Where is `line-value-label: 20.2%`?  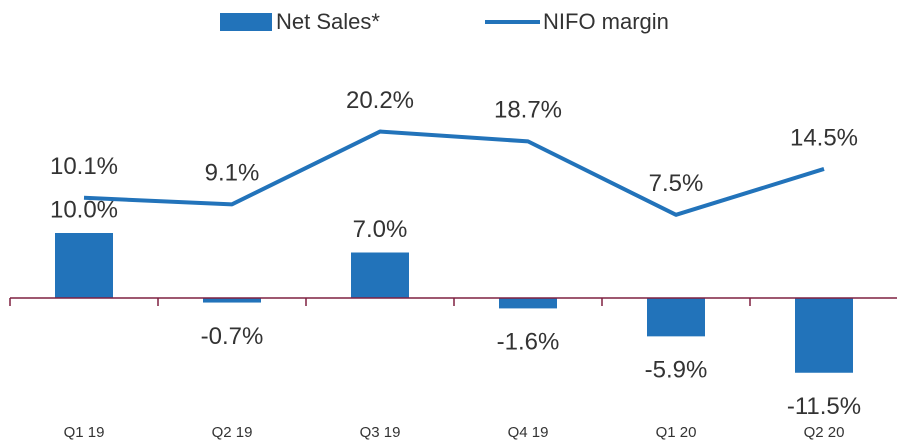
line-value-label: 20.2% is located at coordinates (380, 100).